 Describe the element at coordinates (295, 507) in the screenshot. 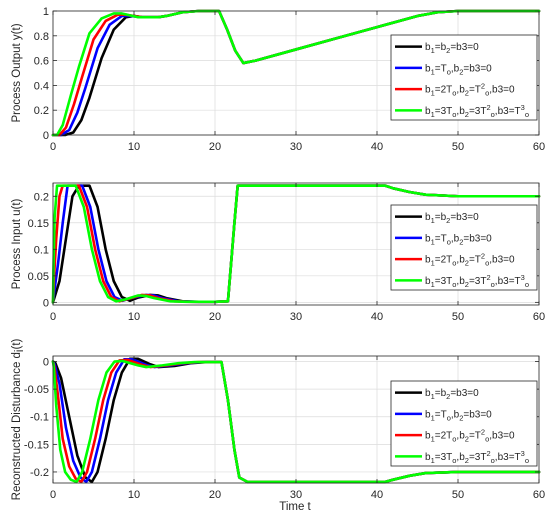

I see `x-axis-title: Time t` at that location.